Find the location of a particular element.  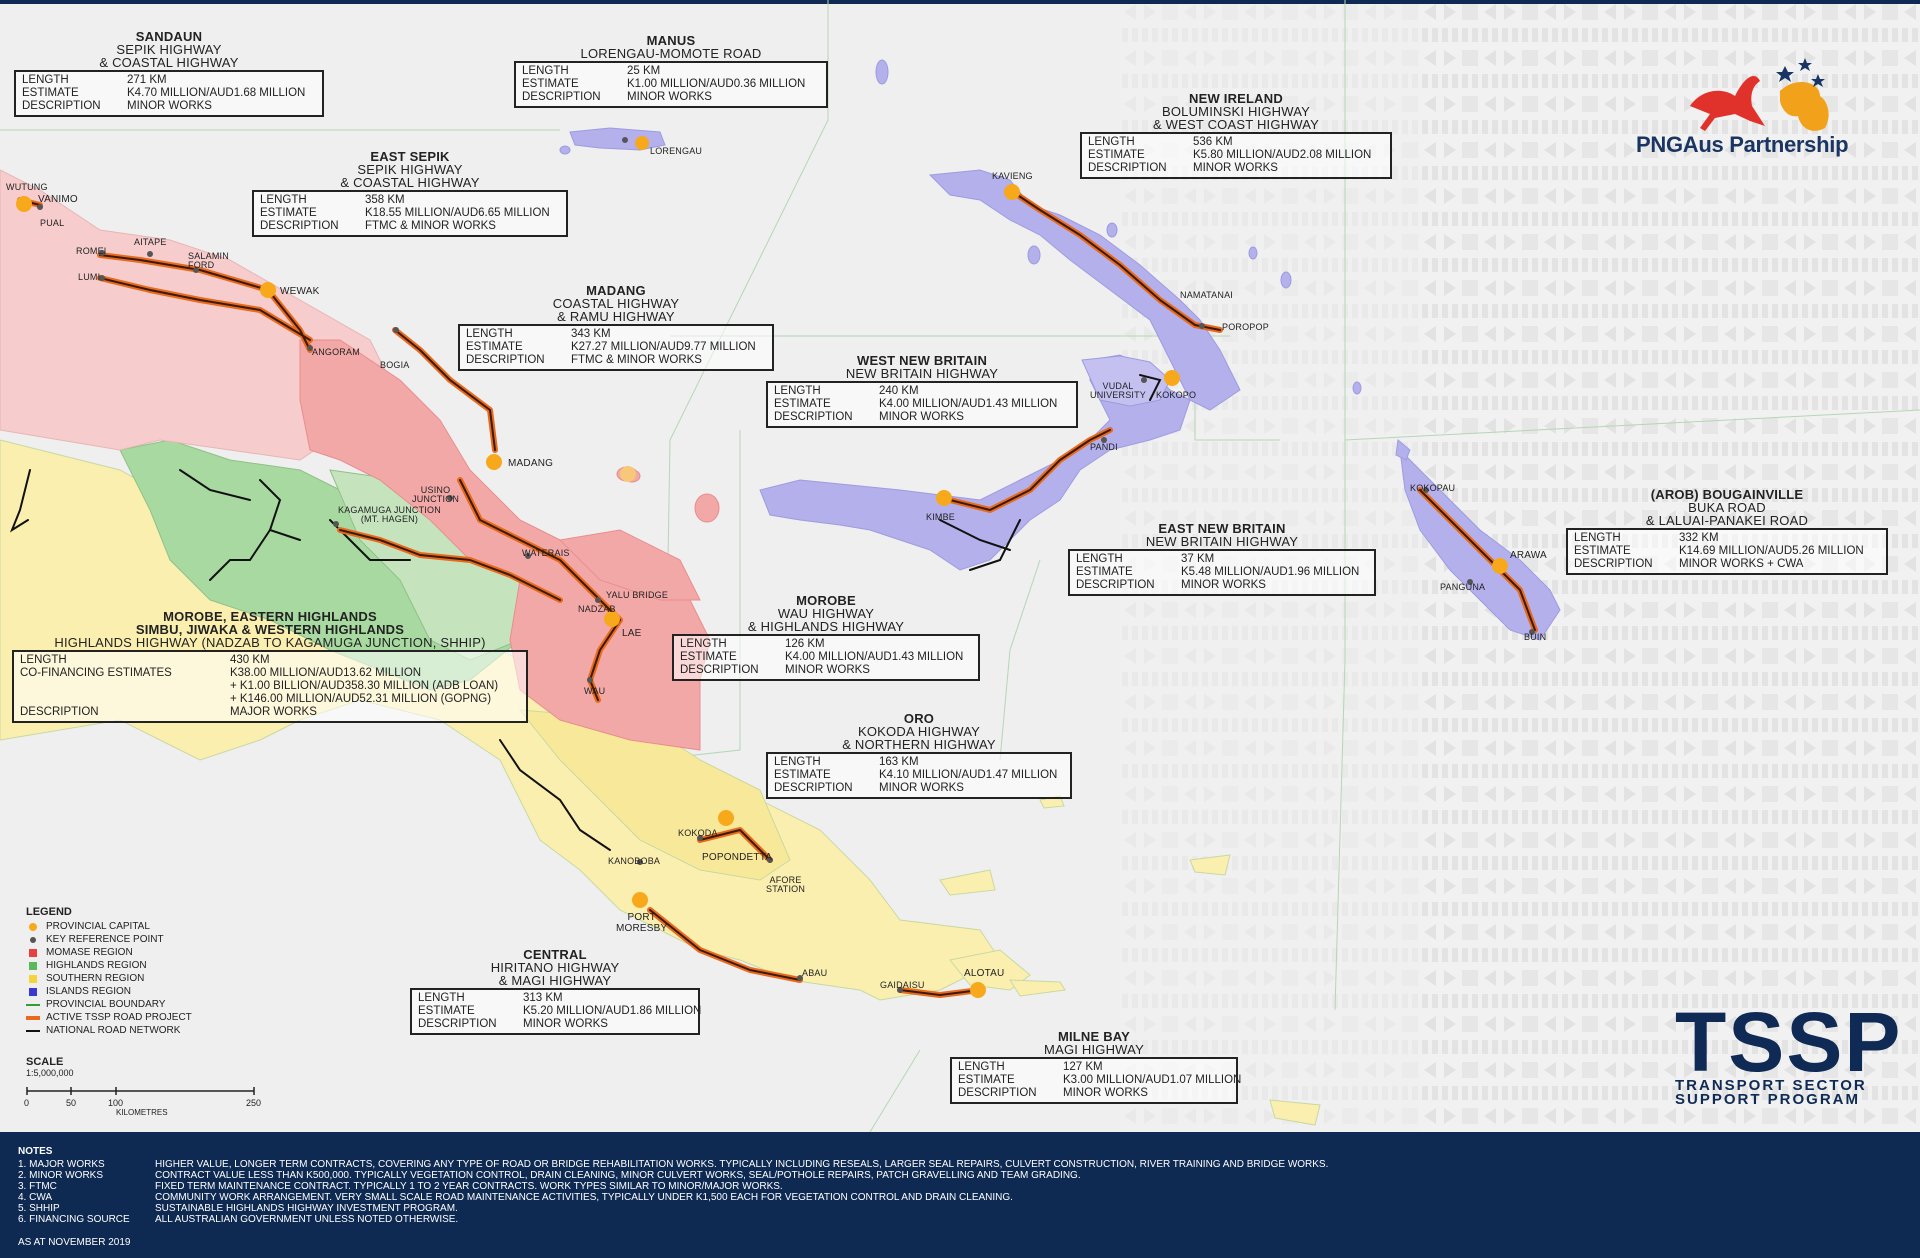

legend-item: ISLANDS REGION is located at coordinates (109, 991).